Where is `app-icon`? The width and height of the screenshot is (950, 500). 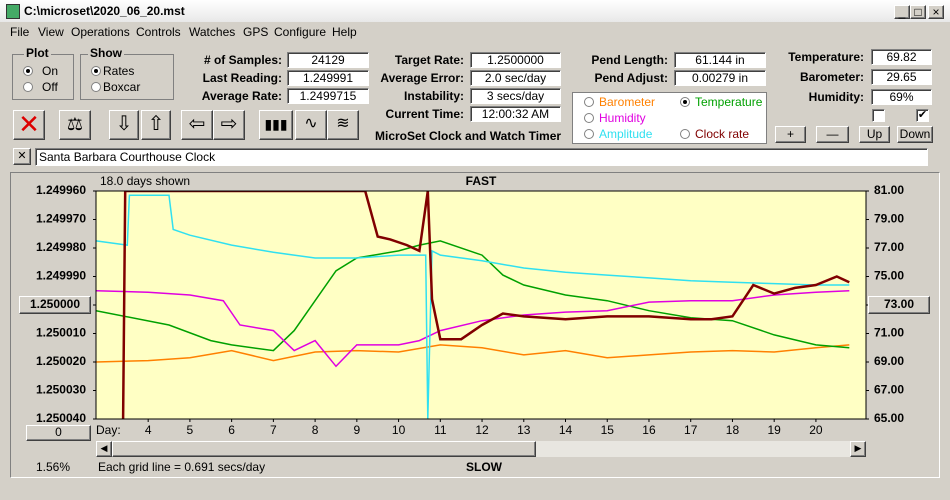 app-icon is located at coordinates (13, 11).